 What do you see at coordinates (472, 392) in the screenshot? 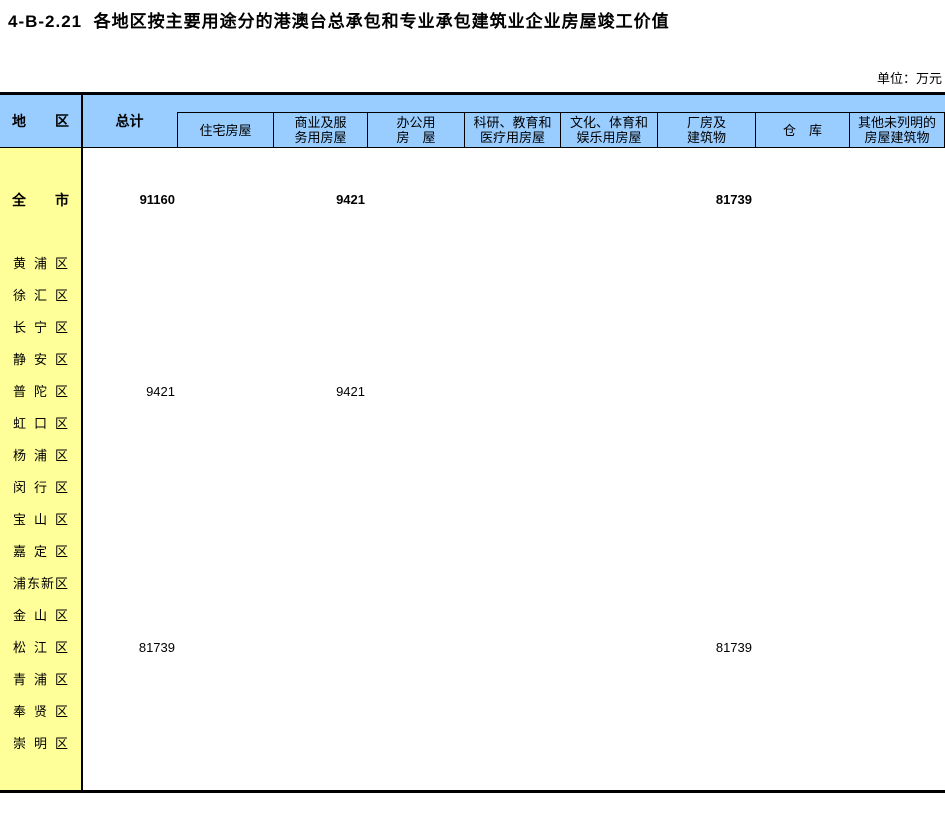
I see `table-row: 普陀区 9421 9421` at bounding box center [472, 392].